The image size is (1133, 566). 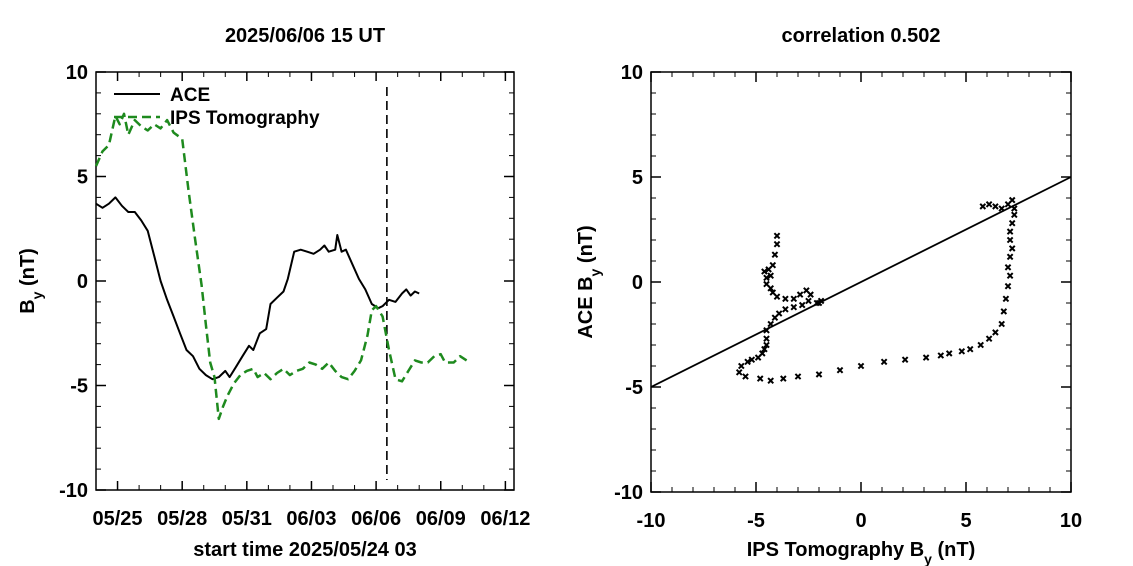 What do you see at coordinates (305, 550) in the screenshot?
I see `timeseries-x-axis-label: start time 2025/05/24 03` at bounding box center [305, 550].